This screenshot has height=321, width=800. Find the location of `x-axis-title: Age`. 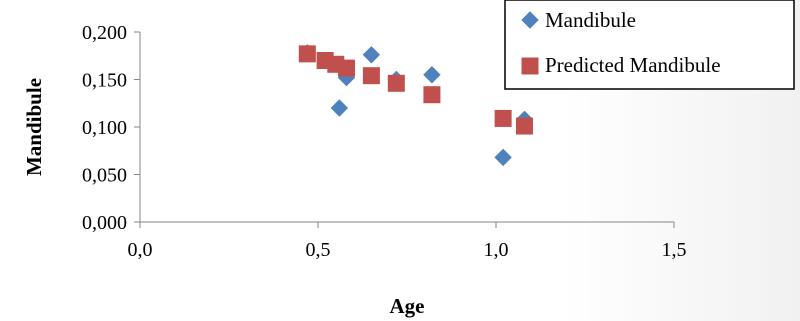

x-axis-title: Age is located at coordinates (407, 306).